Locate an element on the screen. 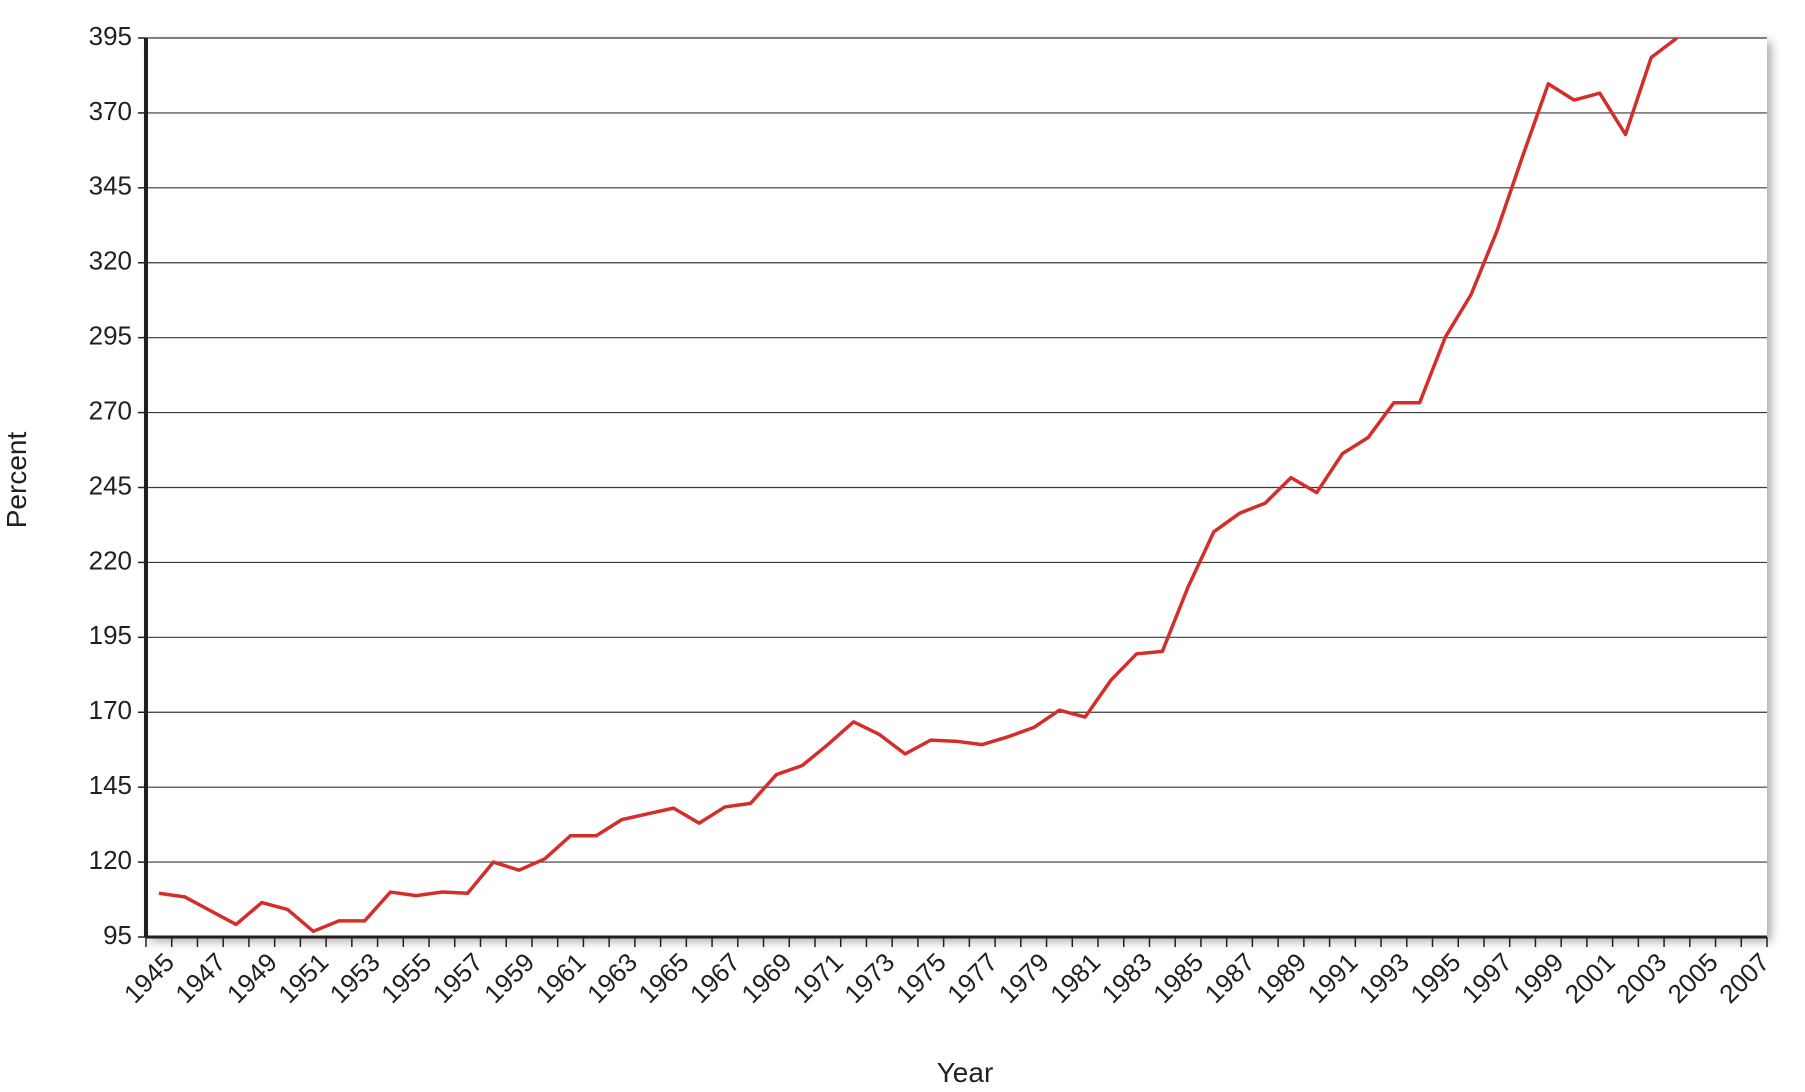 This screenshot has width=1805, height=1092. x-axis-title: Year is located at coordinates (965, 1072).